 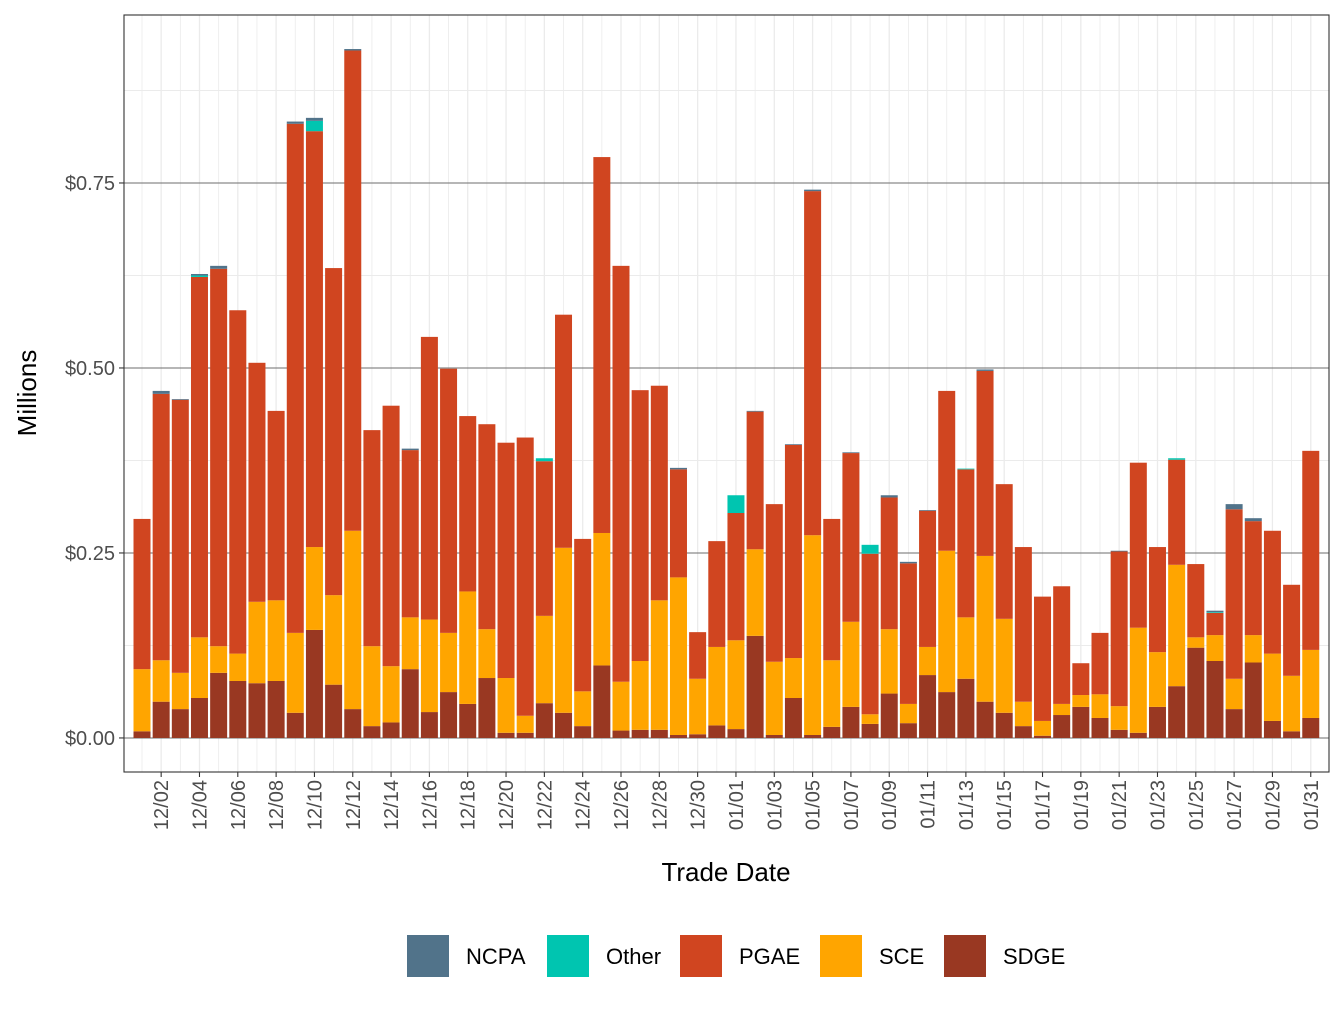 I want to click on x-axis-title: Trade Date, so click(x=725, y=872).